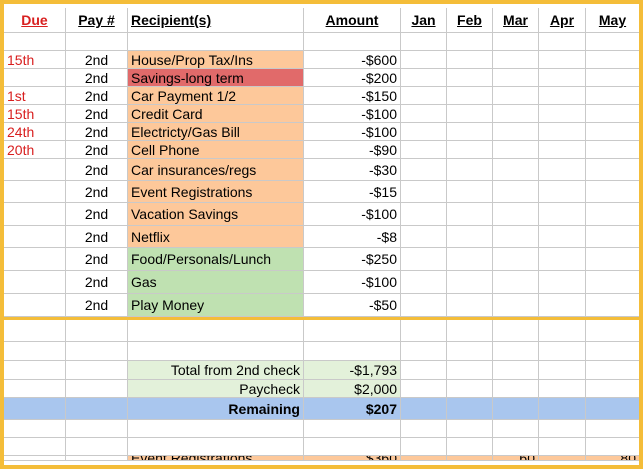  Describe the element at coordinates (470, 458) in the screenshot. I see `tracker-feb` at that location.